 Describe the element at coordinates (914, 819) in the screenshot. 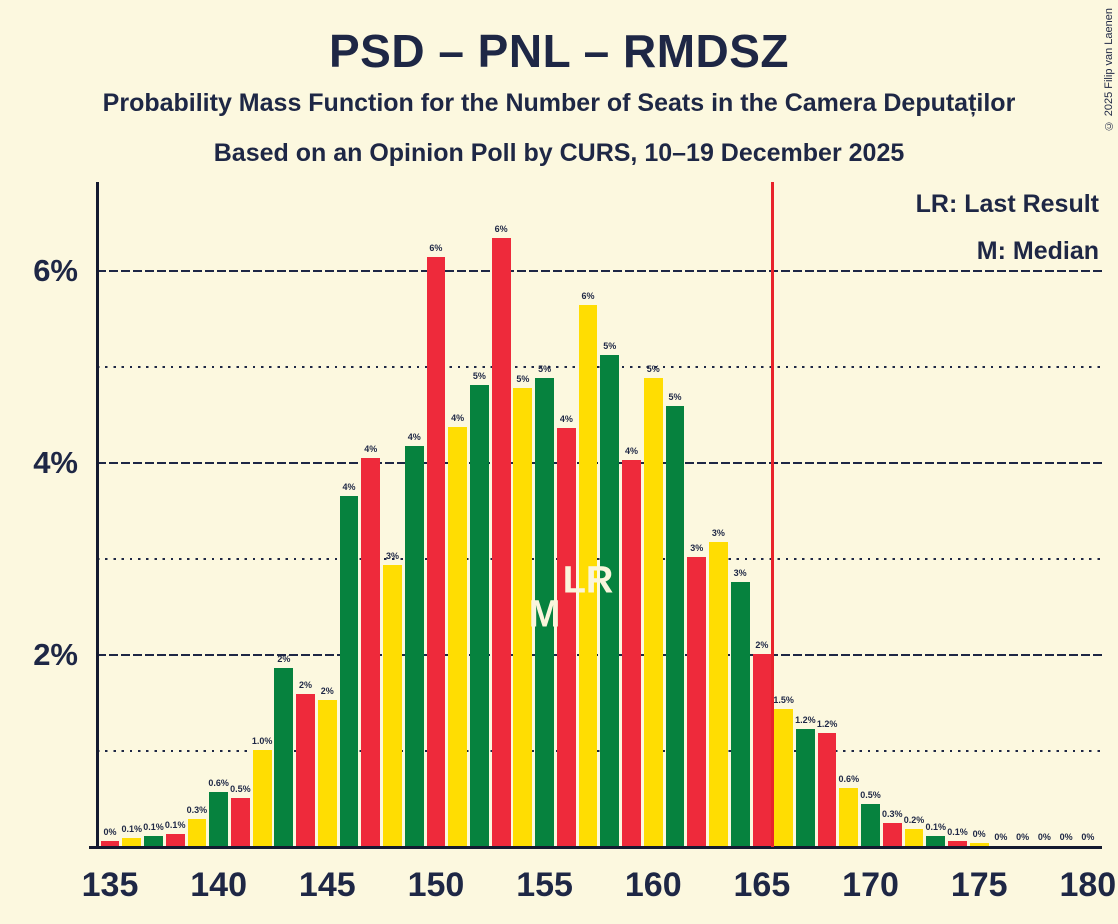

I see `bar-value-label: 0.2%` at that location.